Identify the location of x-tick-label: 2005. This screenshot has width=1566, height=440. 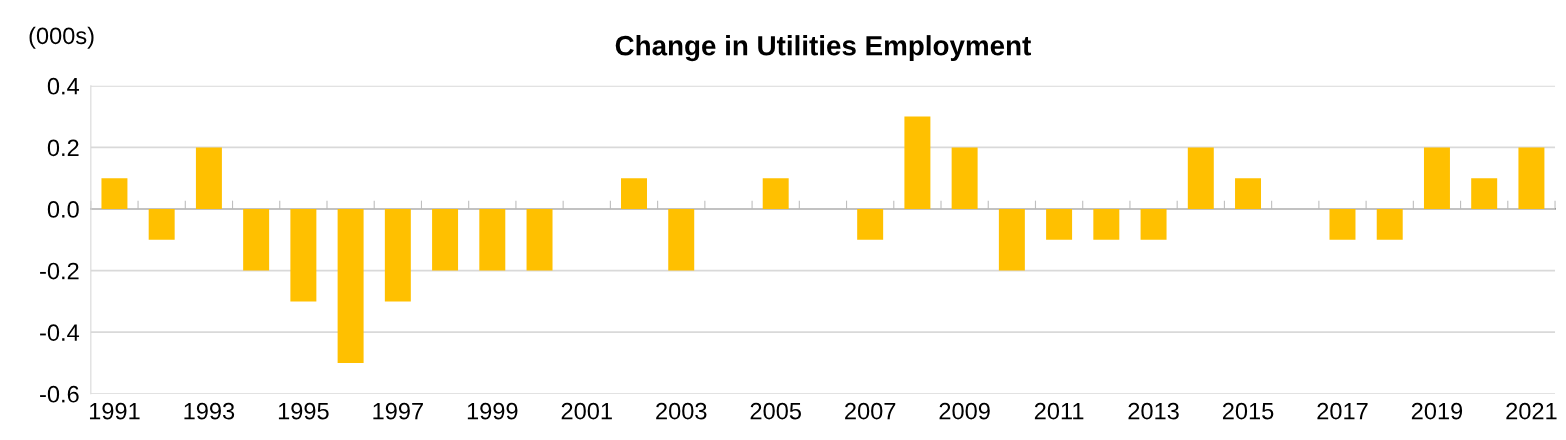
(775, 411).